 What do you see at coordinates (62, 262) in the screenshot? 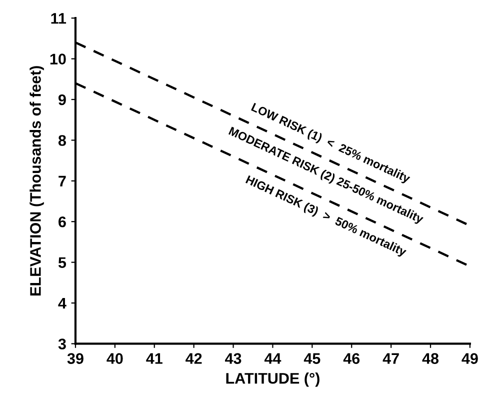
I see `y-tick-label: 5` at bounding box center [62, 262].